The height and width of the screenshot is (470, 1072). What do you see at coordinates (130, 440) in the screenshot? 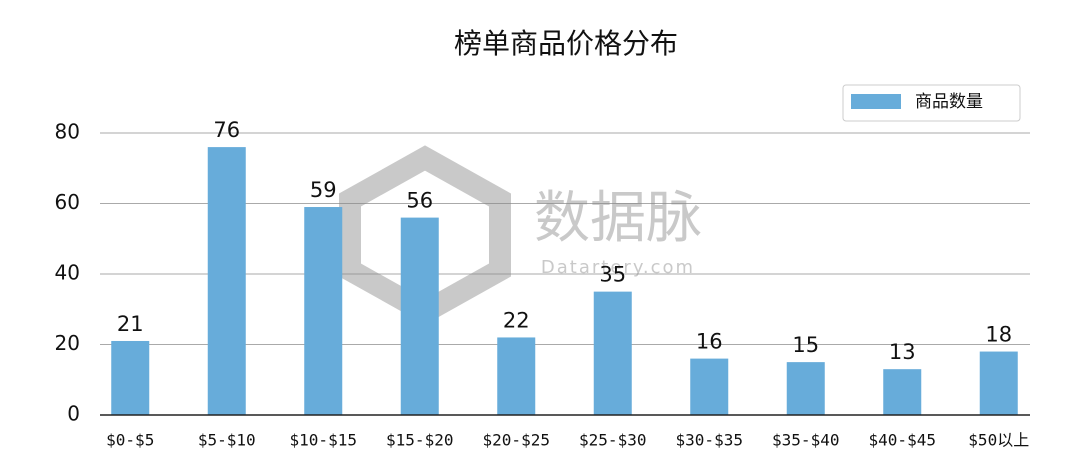
I see `x-tick-label: $0-$5` at bounding box center [130, 440].